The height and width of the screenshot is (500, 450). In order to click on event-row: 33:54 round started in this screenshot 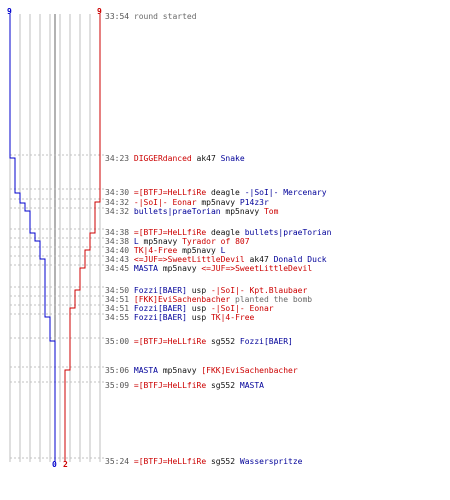, I will do `click(151, 16)`.